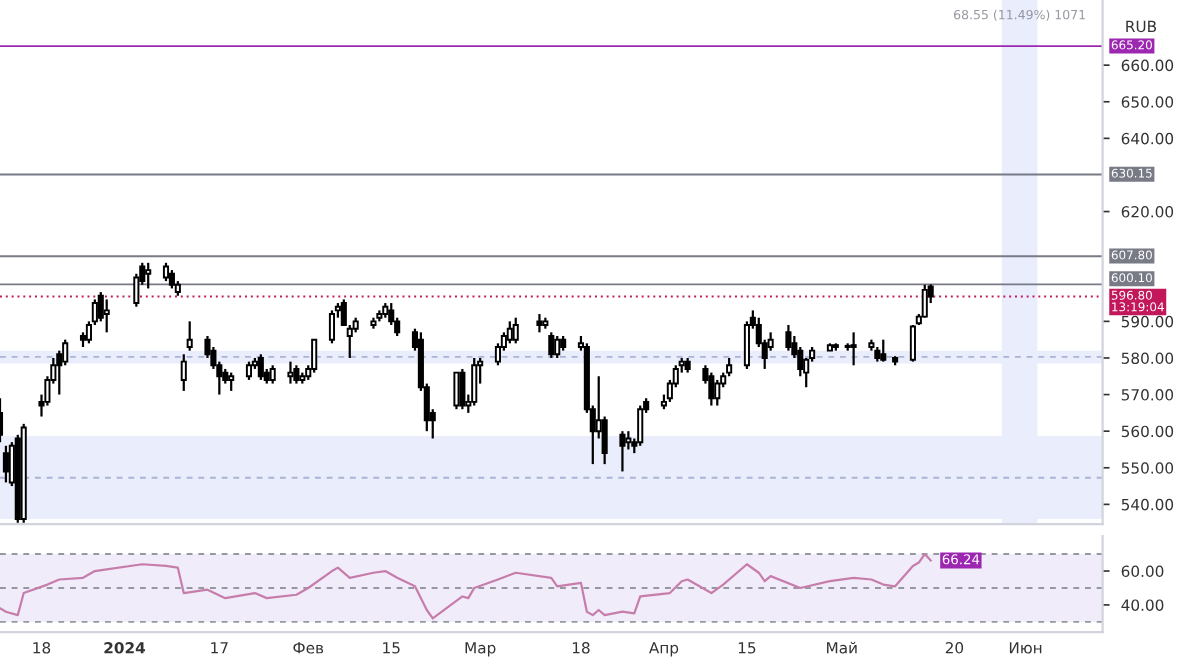 This screenshot has height=666, width=1192. I want to click on line-series, so click(466, 586).